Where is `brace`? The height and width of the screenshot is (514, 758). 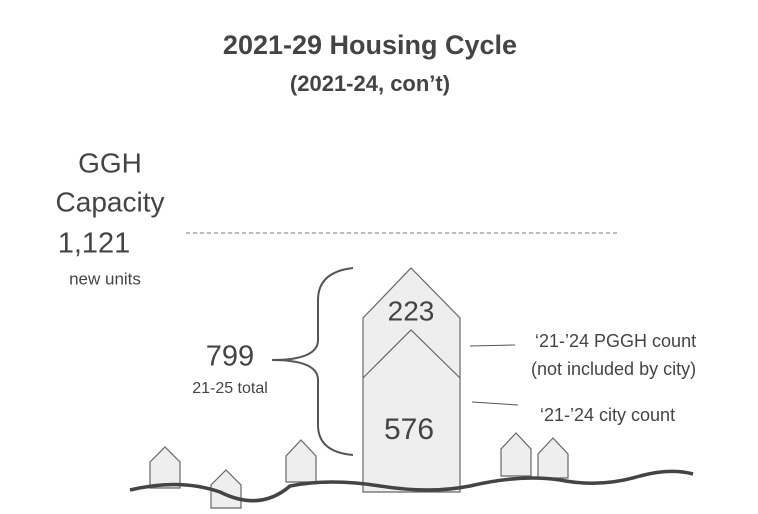 brace is located at coordinates (312, 361).